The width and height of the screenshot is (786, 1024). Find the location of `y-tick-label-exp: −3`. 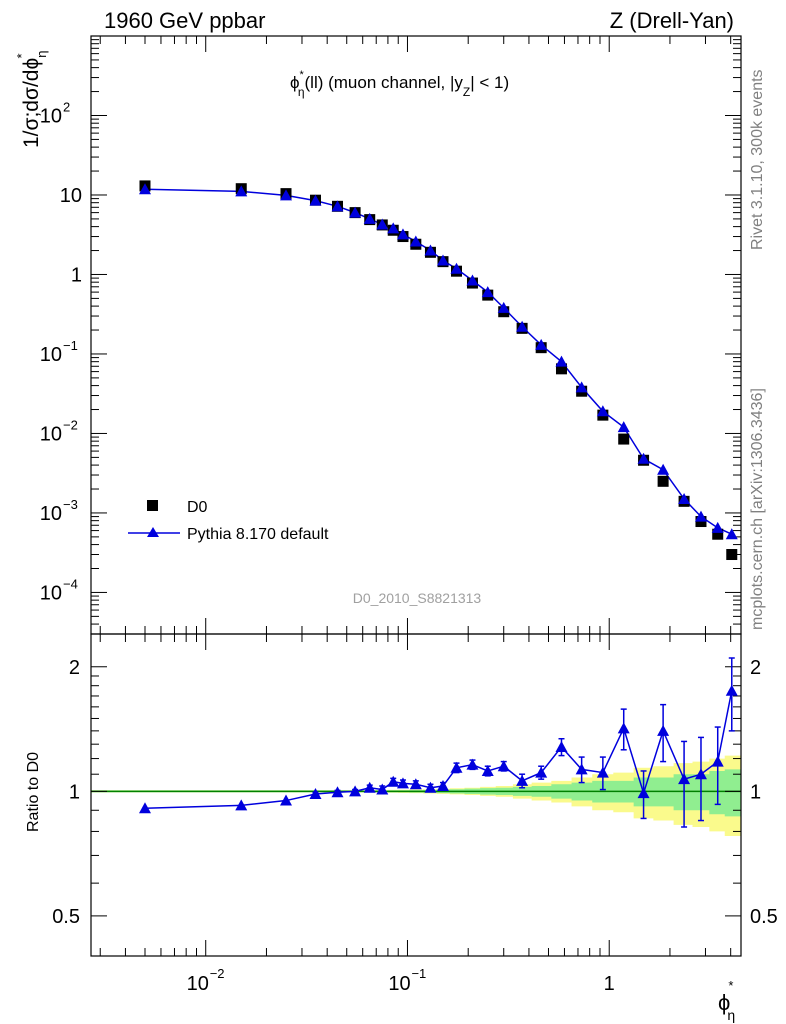

y-tick-label-exp: −3 is located at coordinates (70, 504).